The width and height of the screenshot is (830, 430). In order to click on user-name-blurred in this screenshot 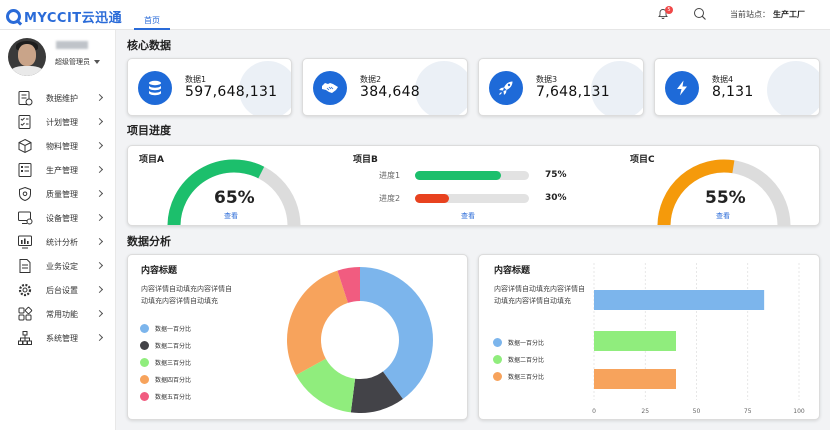, I will do `click(72, 45)`.